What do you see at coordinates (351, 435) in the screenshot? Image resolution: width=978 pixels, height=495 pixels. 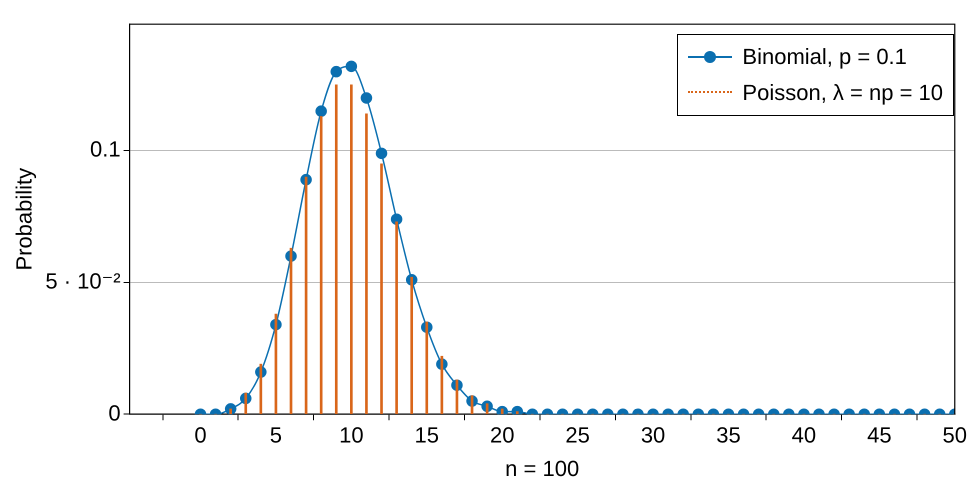 I see `x-tick-label: 10` at bounding box center [351, 435].